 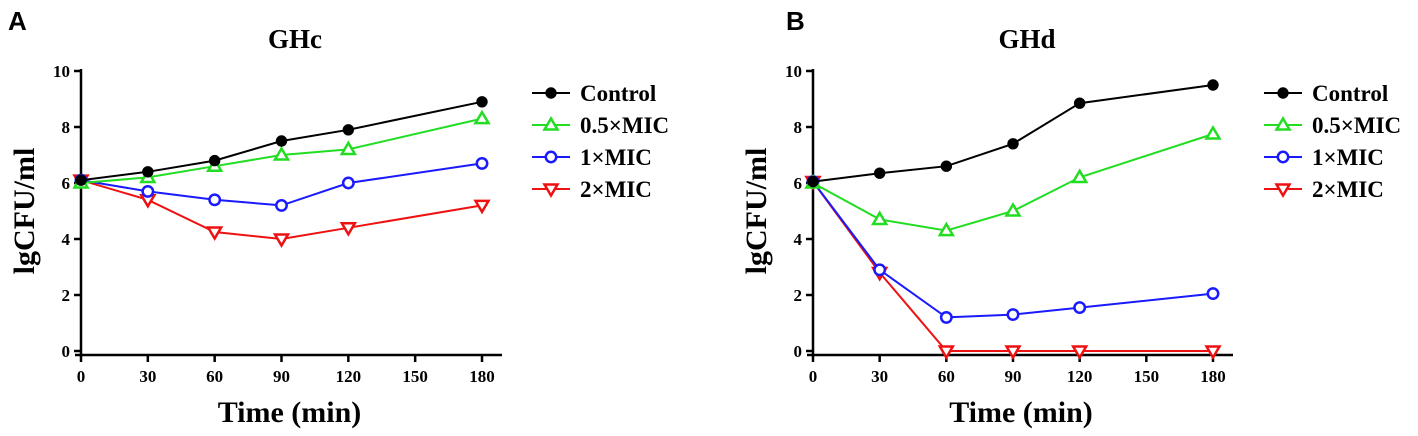 What do you see at coordinates (1026, 39) in the screenshot?
I see `chart-title: GHd` at bounding box center [1026, 39].